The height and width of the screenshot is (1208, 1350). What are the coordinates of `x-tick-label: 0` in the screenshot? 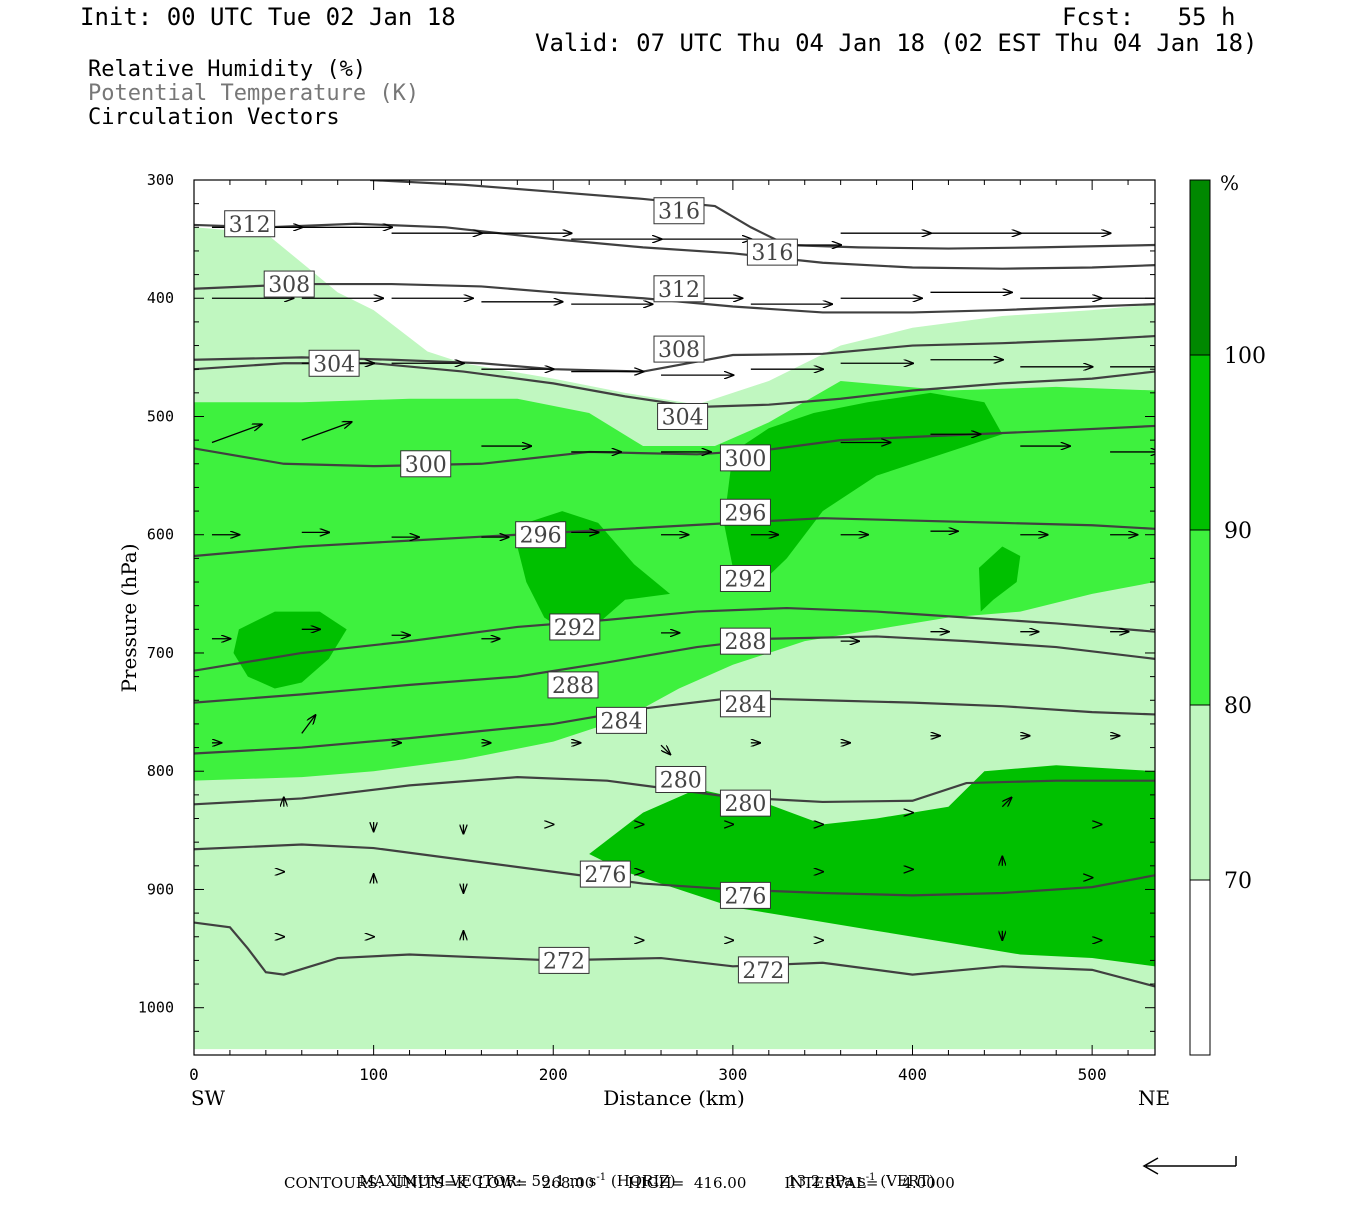 It's located at (194, 1074).